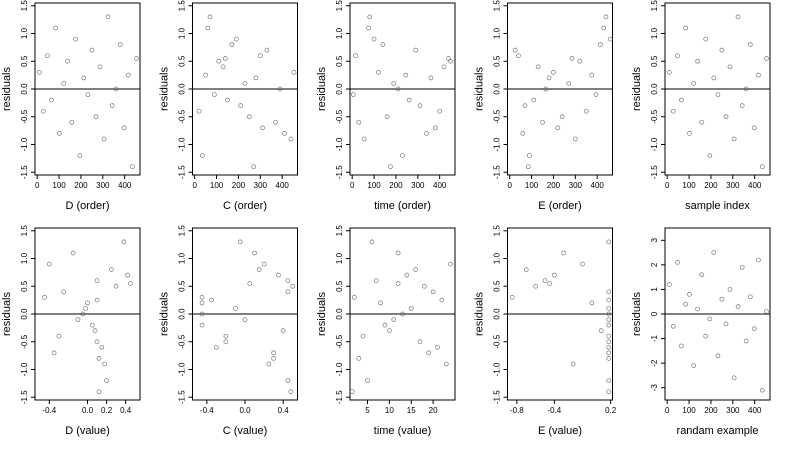 This screenshot has height=450, width=800. Describe the element at coordinates (49, 410) in the screenshot. I see `x-tick-label: -0.4` at that location.